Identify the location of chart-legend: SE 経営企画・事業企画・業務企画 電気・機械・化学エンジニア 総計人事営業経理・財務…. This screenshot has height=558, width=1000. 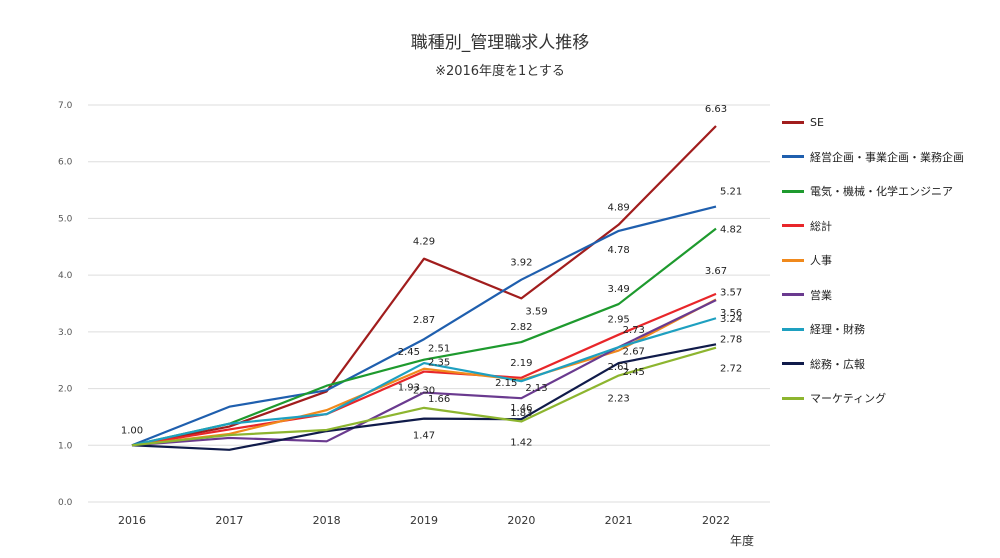
(873, 260).